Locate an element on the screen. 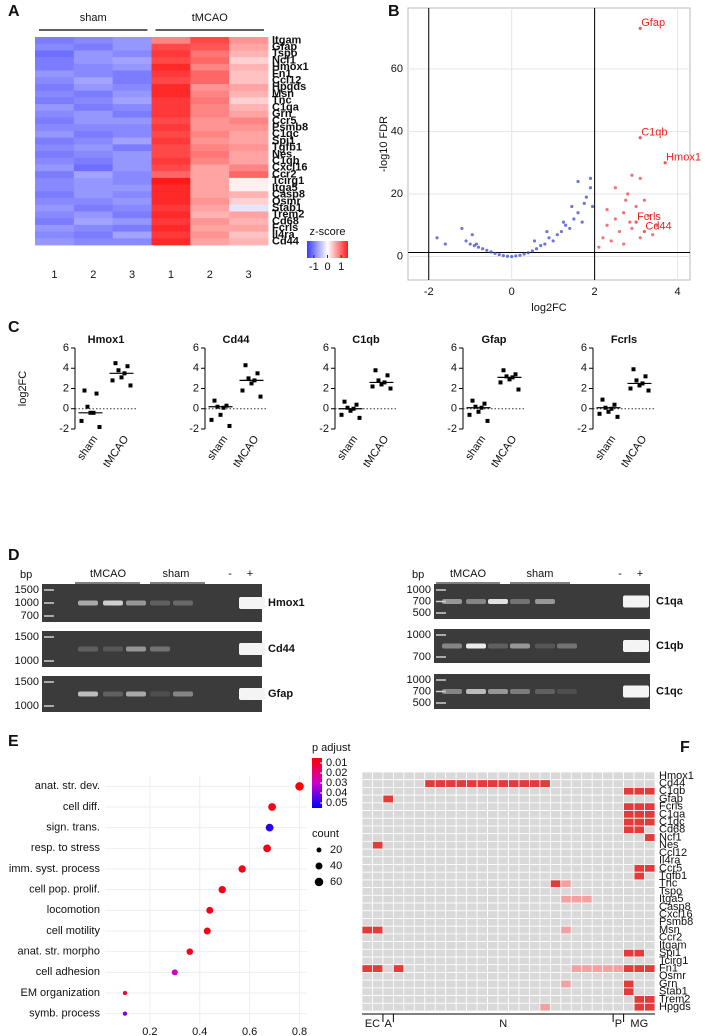 This screenshot has width=708, height=1036. chart-title: Fcrls is located at coordinates (624, 340).